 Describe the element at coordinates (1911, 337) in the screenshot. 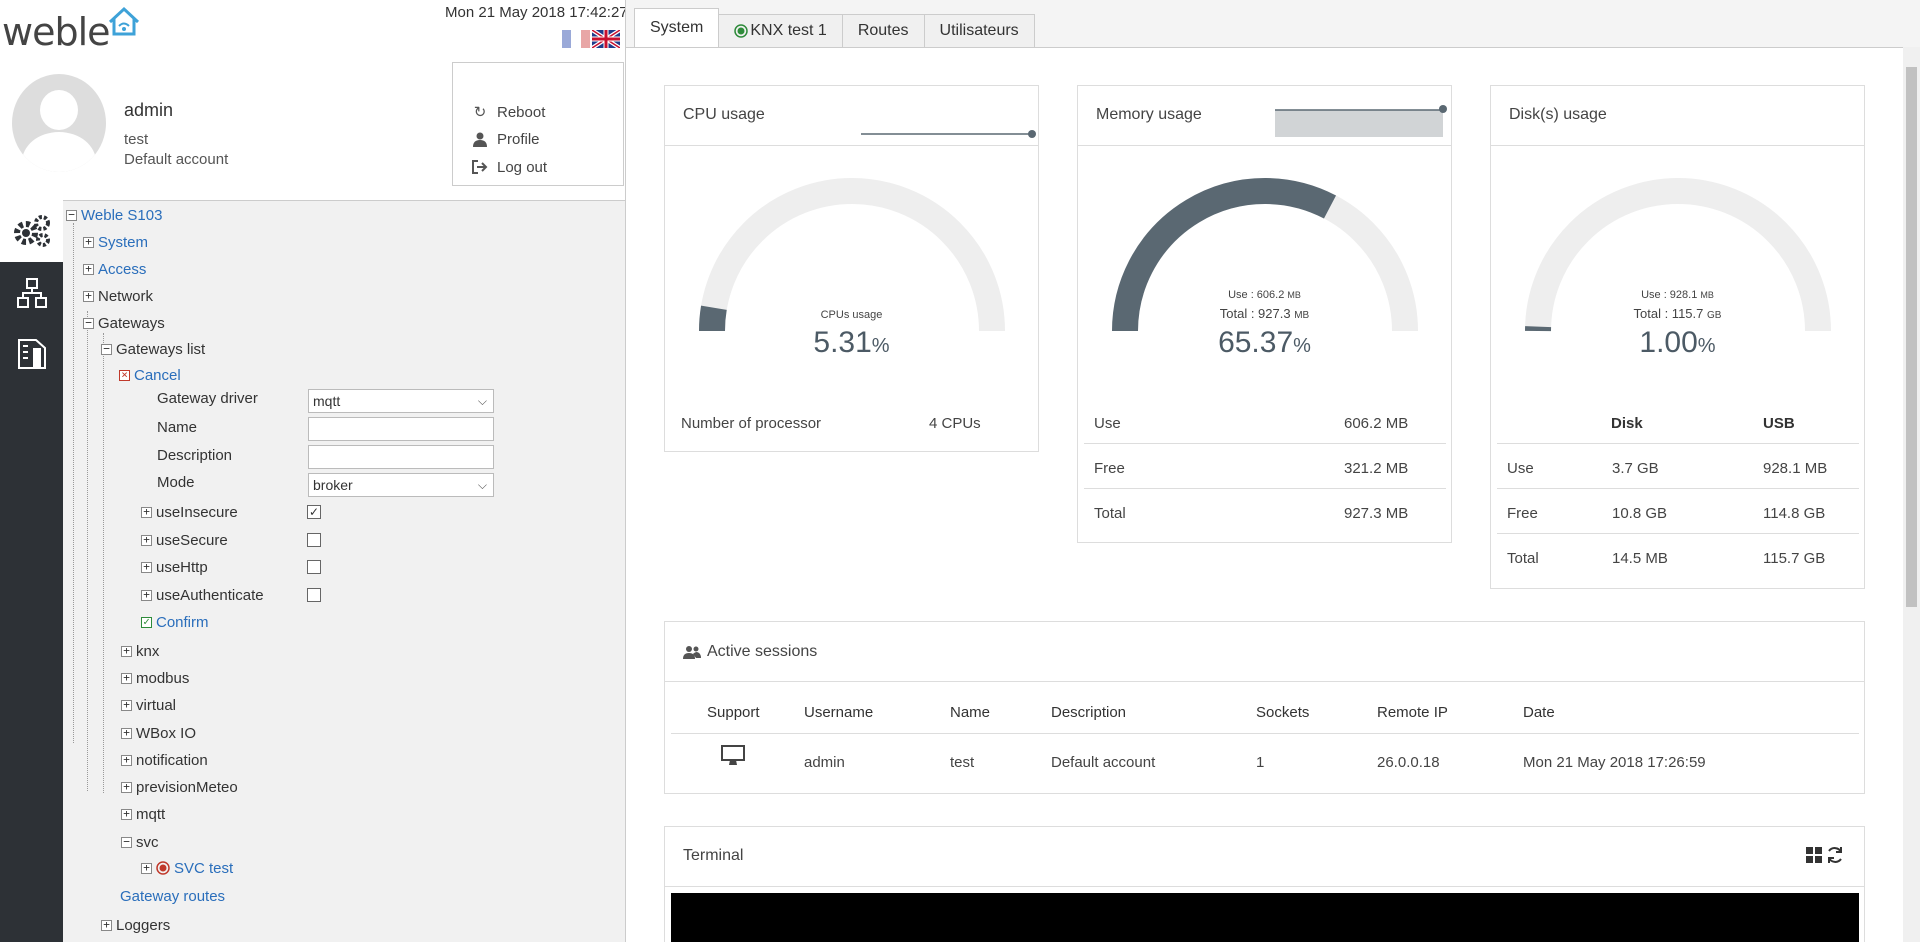

I see `scrollbar-thumb` at that location.